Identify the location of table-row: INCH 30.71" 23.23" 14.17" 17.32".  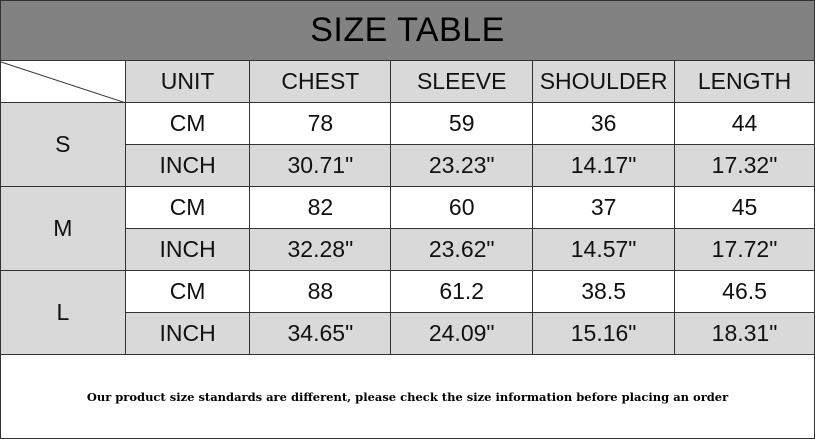
(408, 165).